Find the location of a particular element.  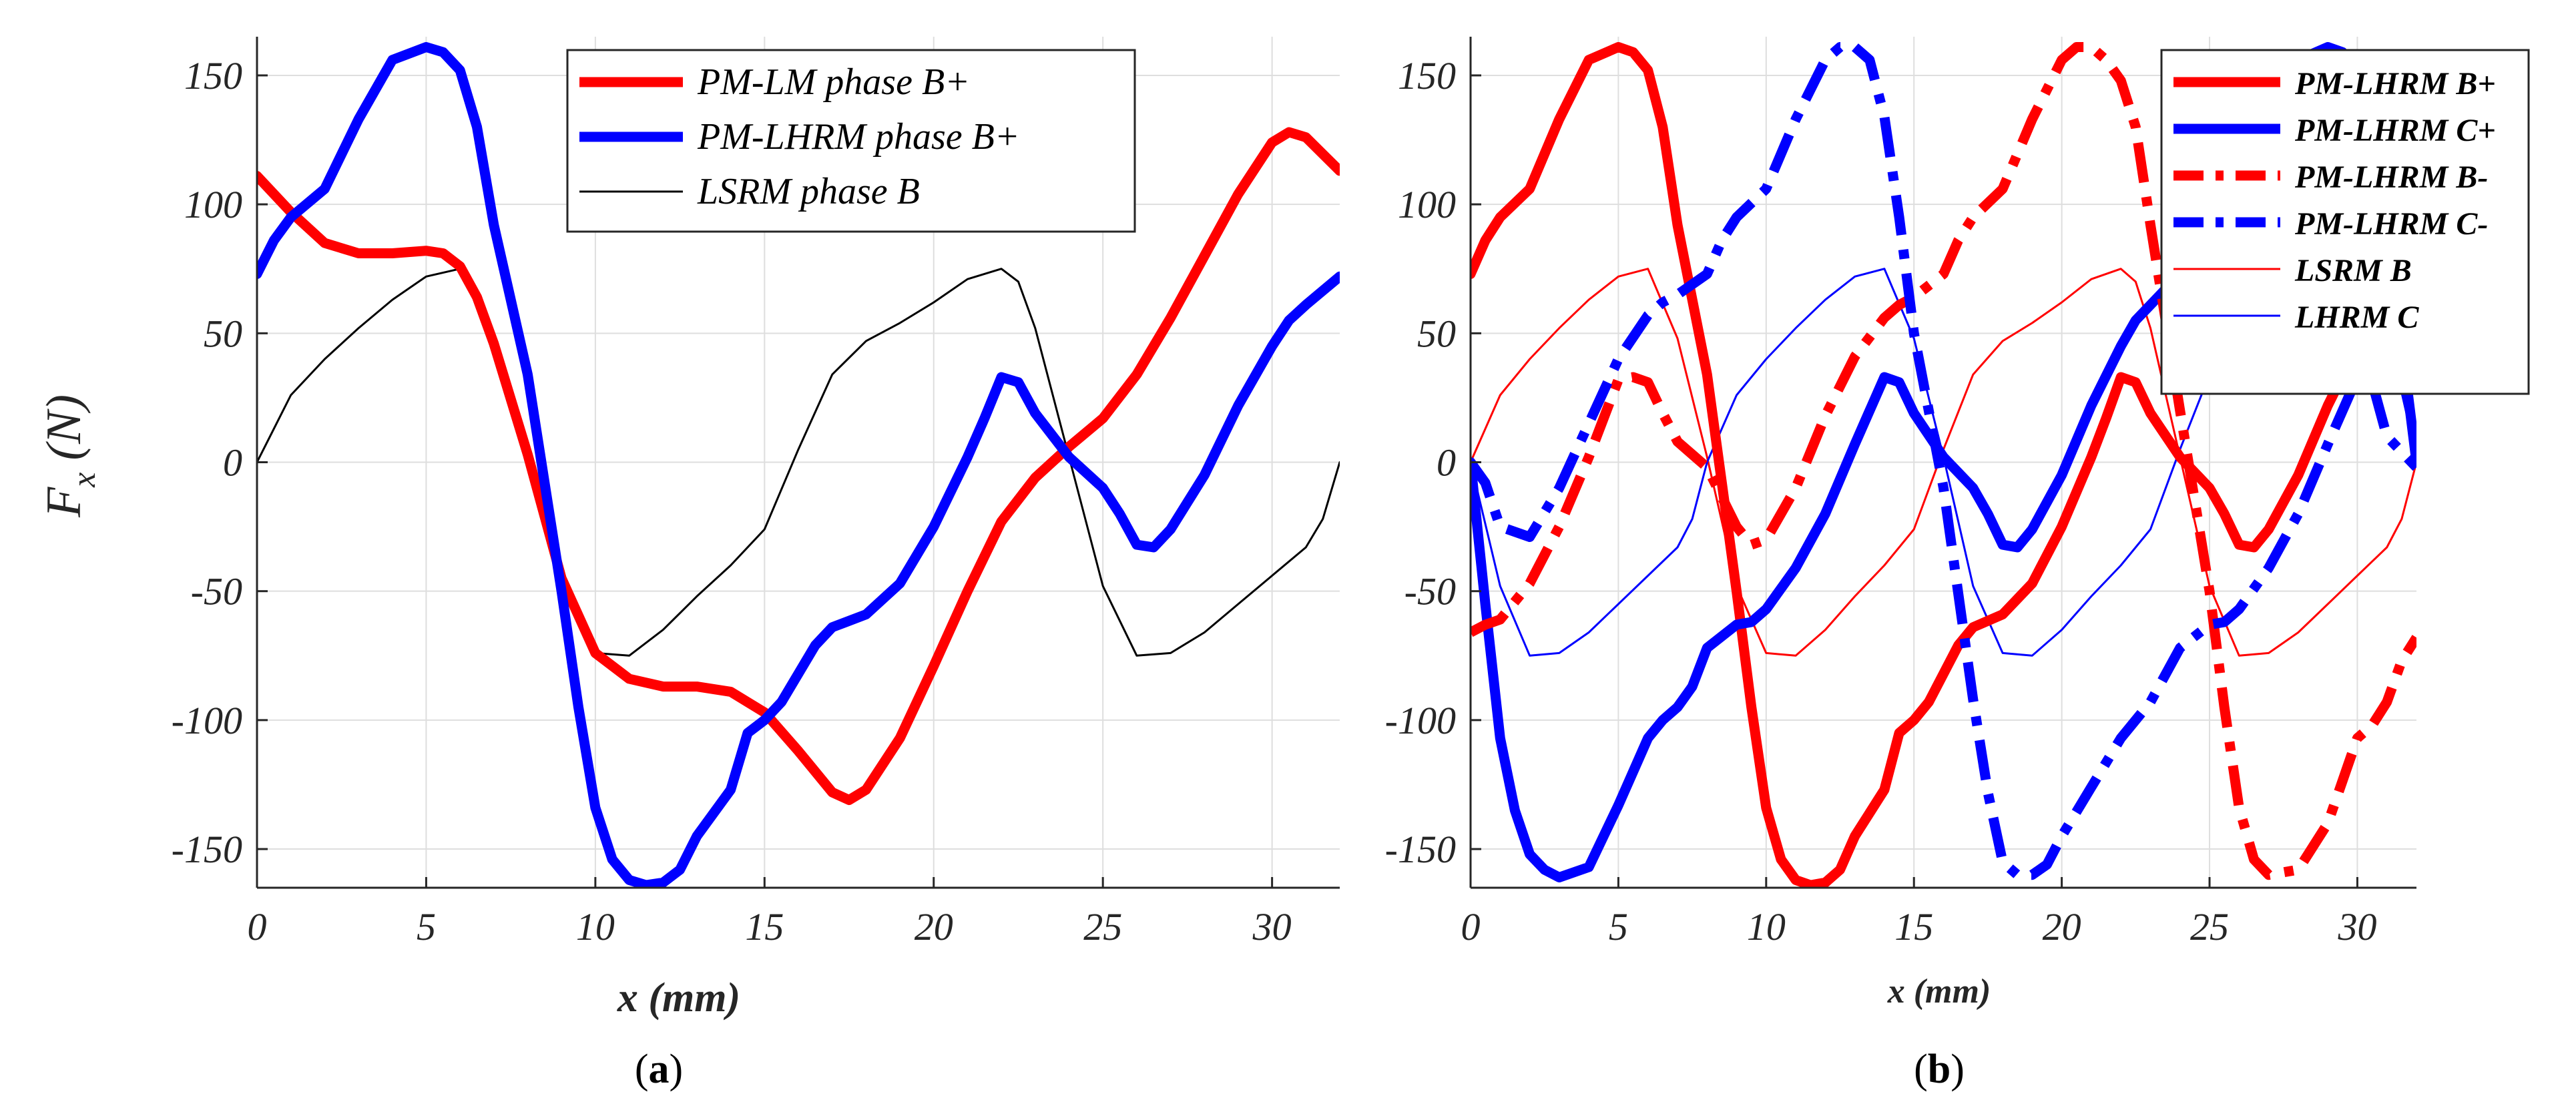

panel-a-caption-letter: a is located at coordinates (659, 1069).